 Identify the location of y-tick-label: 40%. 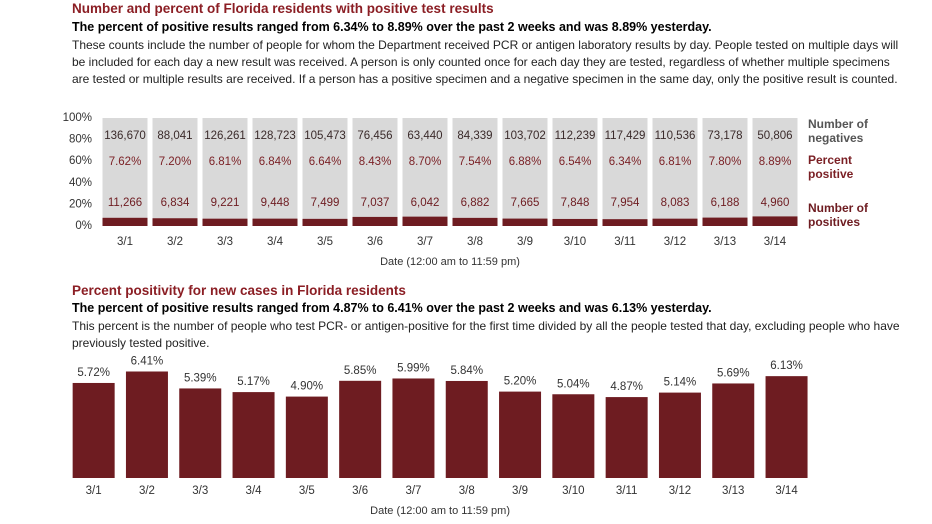
(80, 183).